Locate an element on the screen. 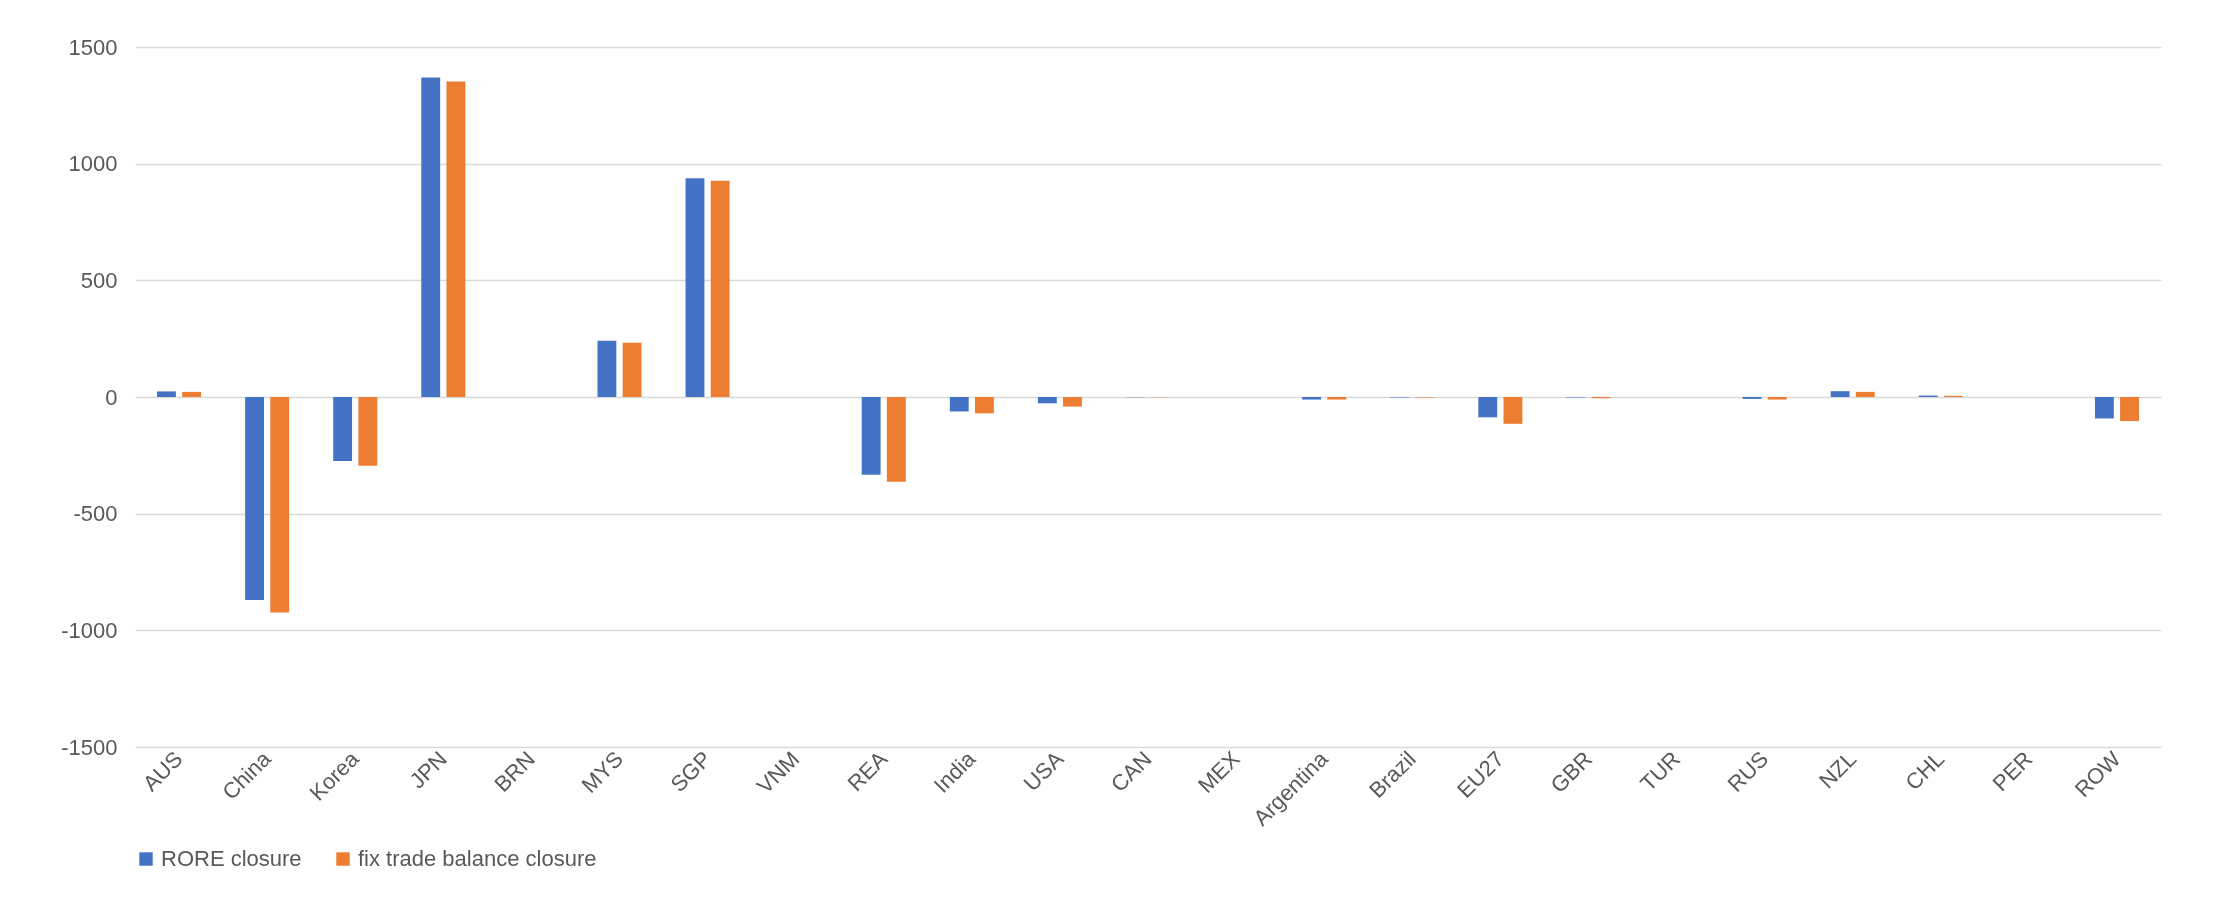 This screenshot has width=2233, height=913. x-tick-label: CHL is located at coordinates (1925, 771).